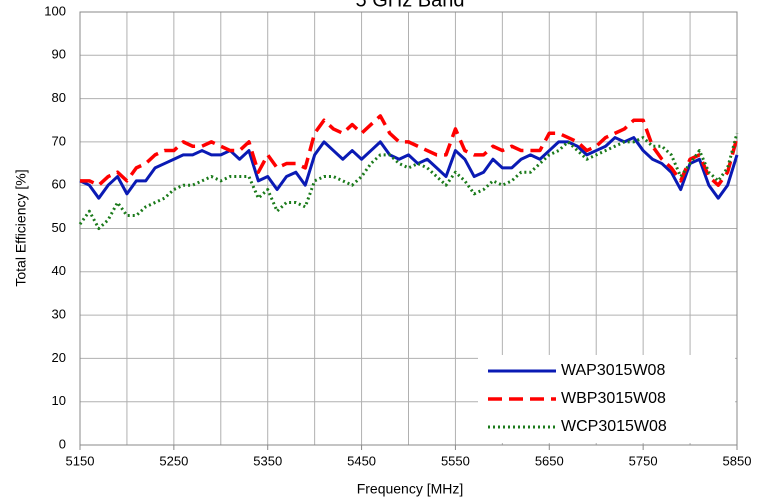  Describe the element at coordinates (737, 460) in the screenshot. I see `x-tick-label: 5850` at that location.